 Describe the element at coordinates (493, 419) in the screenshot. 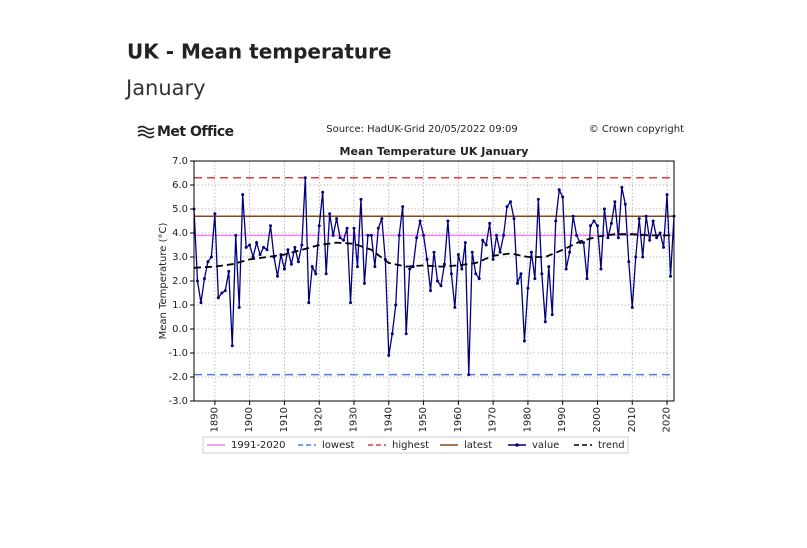

I see `x-tick-label: 1970` at that location.